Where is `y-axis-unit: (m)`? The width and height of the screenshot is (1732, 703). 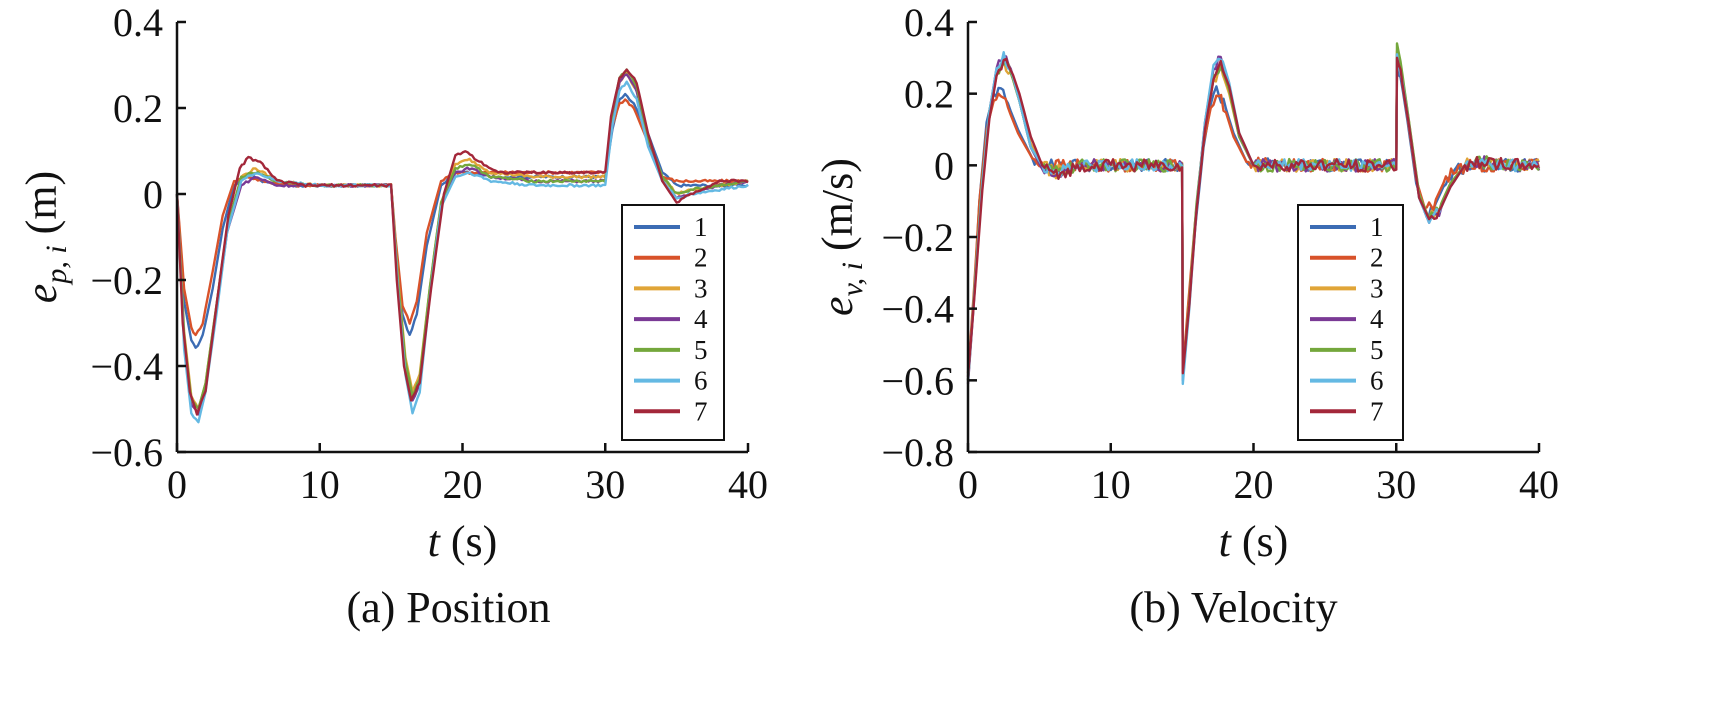
y-axis-unit: (m) is located at coordinates (41, 208).